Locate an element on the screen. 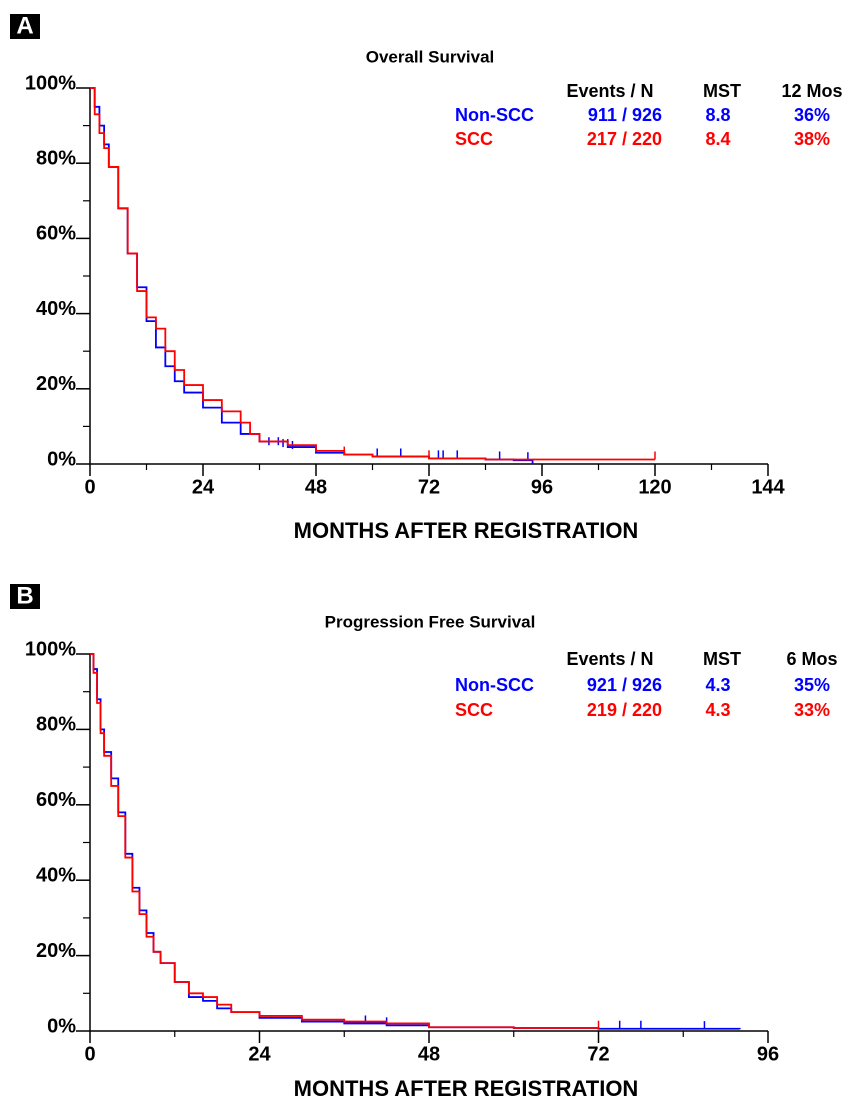 This screenshot has width=855, height=1106. legend-stat: 8.4 is located at coordinates (717, 139).